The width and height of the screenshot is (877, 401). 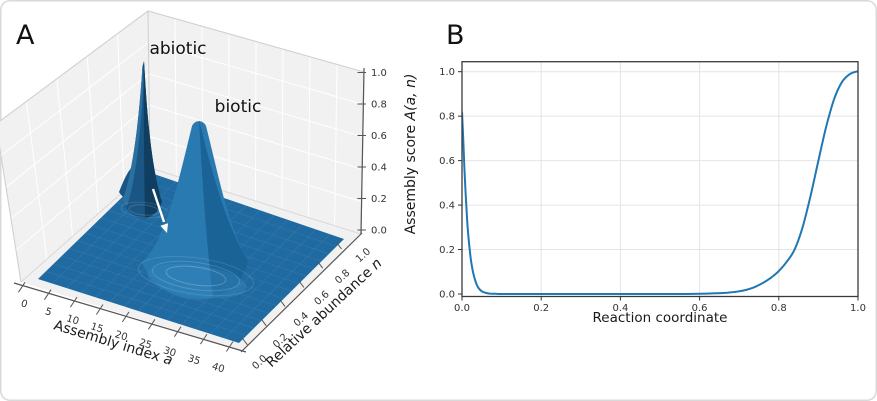 I want to click on b-y-tick-label: 0.2, so click(x=447, y=250).